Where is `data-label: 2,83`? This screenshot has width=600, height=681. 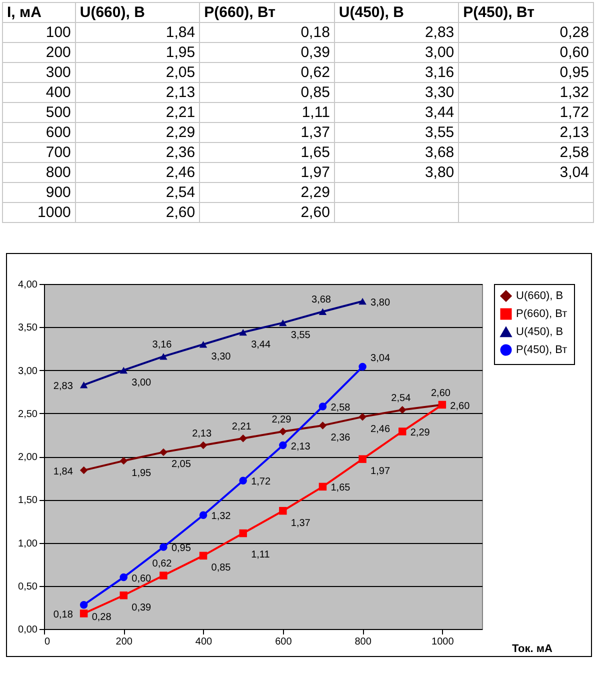 data-label: 2,83 is located at coordinates (63, 386).